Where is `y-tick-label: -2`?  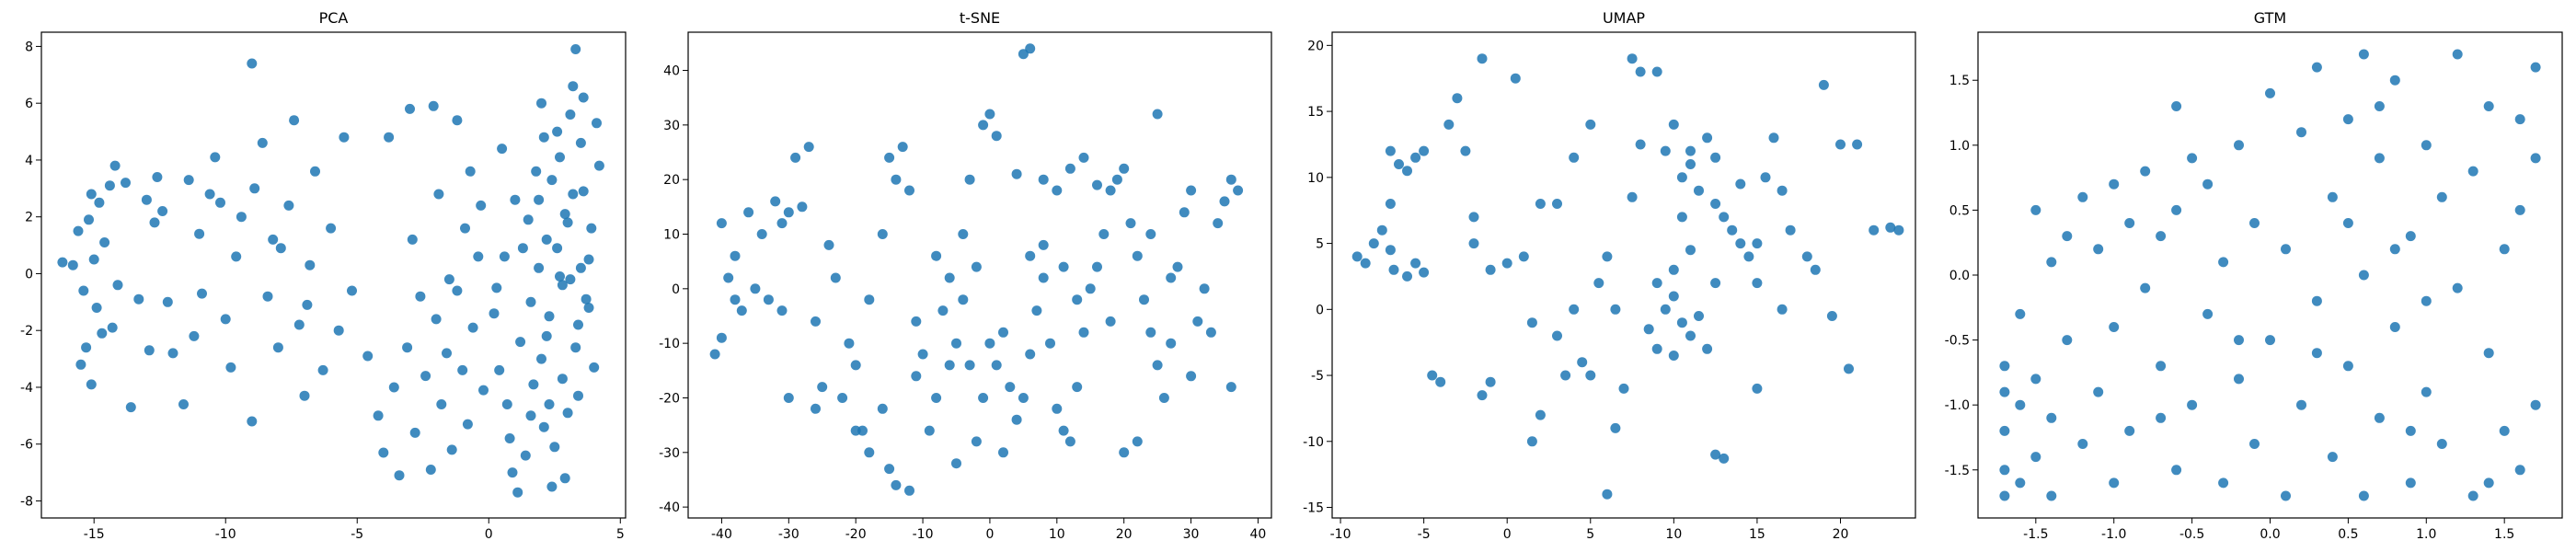 y-tick-label: -2 is located at coordinates (26, 331).